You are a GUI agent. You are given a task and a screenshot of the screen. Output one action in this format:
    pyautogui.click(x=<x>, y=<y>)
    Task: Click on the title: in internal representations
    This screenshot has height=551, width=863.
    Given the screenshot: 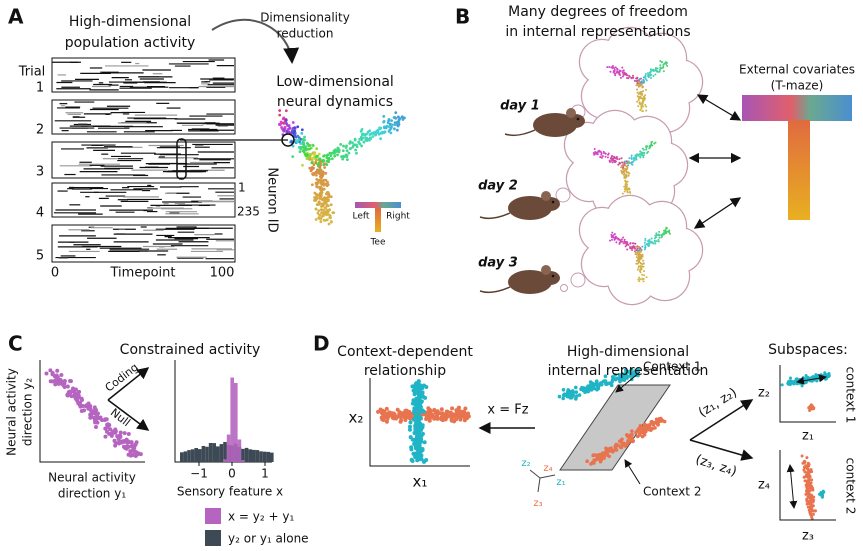 What is the action you would take?
    pyautogui.click(x=597, y=32)
    